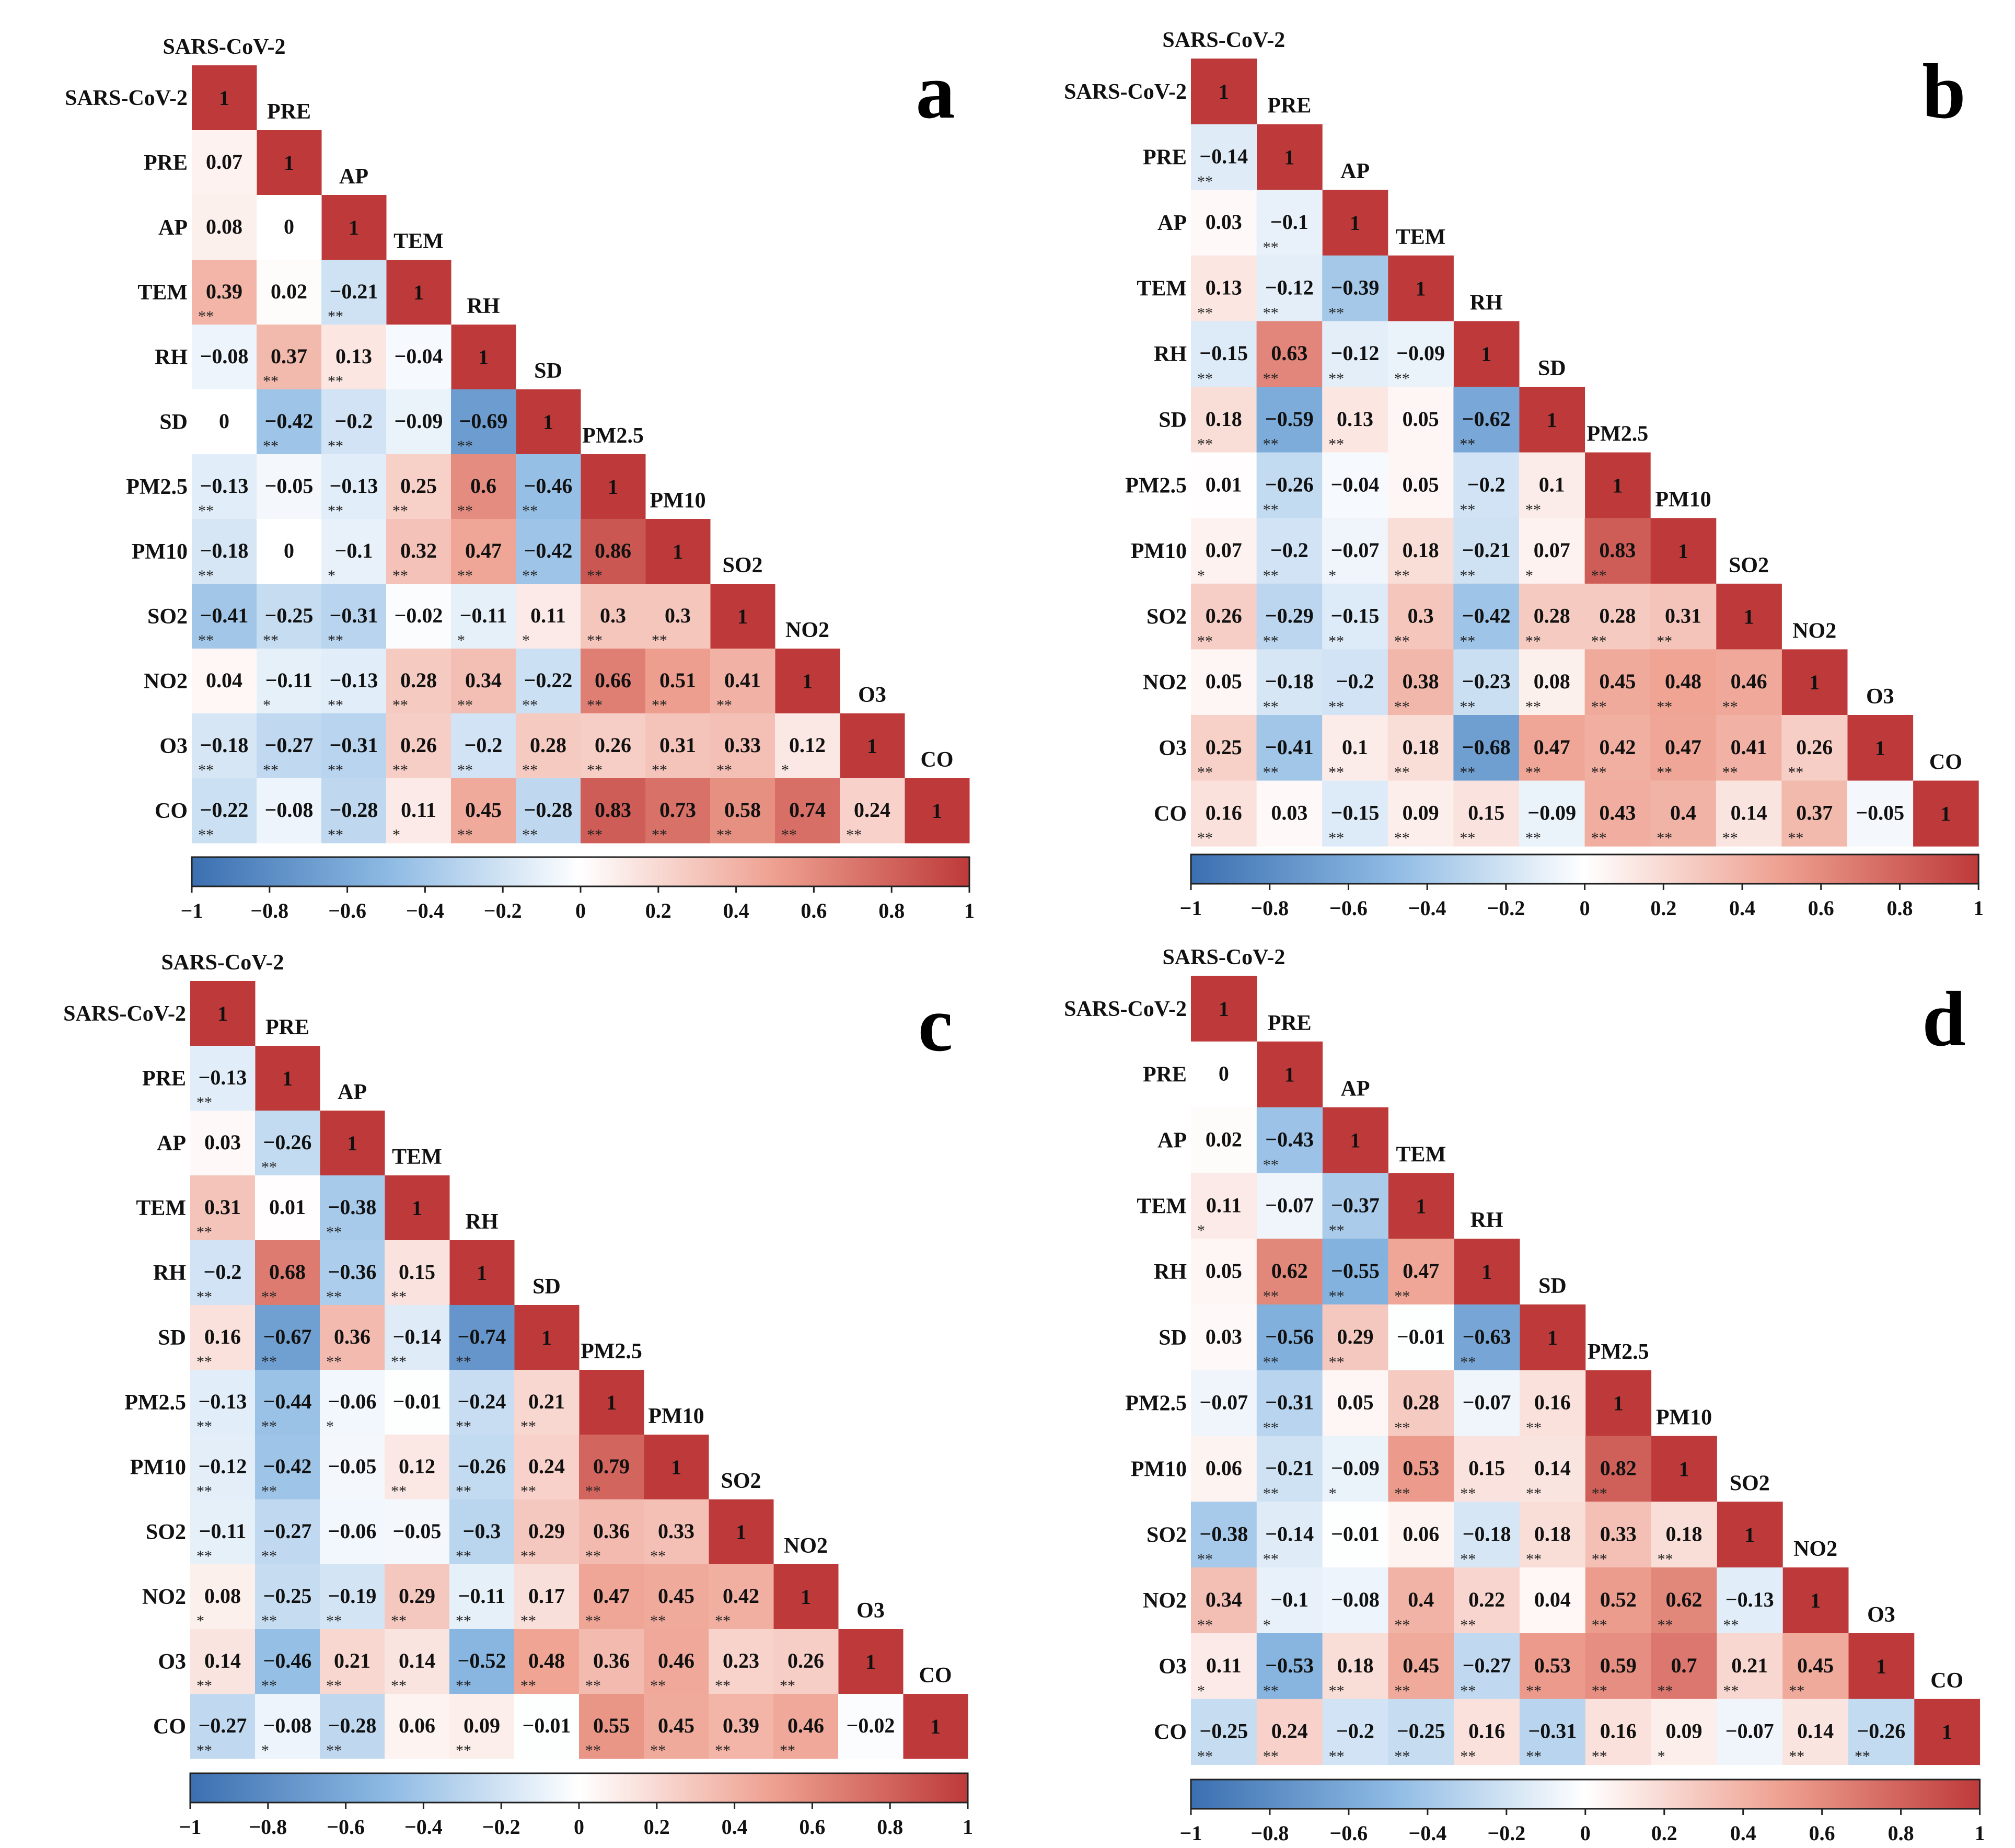  I want to click on cell-value: −0.09, so click(419, 421).